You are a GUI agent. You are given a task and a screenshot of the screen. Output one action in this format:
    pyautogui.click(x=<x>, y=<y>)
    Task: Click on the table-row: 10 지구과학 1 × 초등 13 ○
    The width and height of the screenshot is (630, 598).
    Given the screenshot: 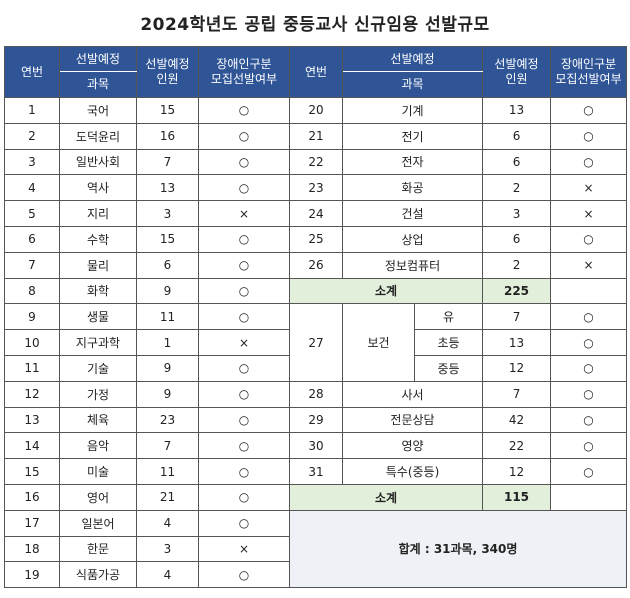 What is the action you would take?
    pyautogui.click(x=316, y=342)
    